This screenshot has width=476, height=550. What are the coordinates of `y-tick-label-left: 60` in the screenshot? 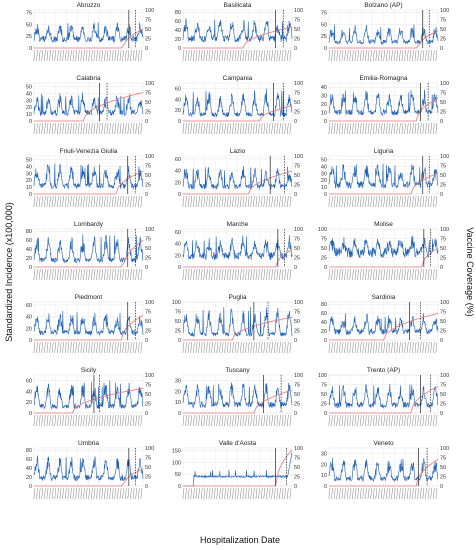 It's located at (29, 460).